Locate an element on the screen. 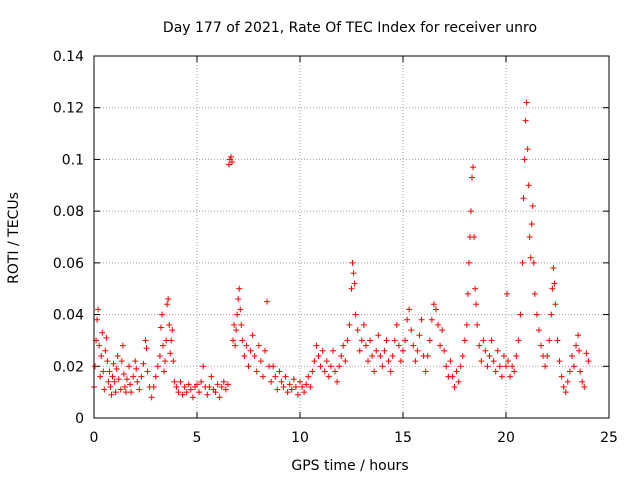 The image size is (640, 480). x-tick-label: 25 is located at coordinates (609, 438).